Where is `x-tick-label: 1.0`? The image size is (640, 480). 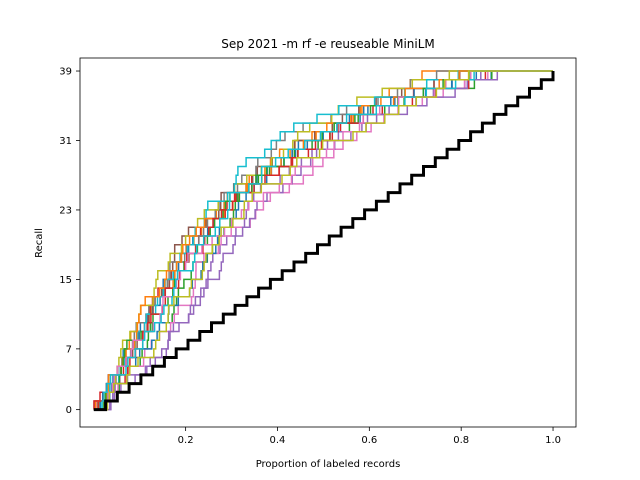
x-tick-label: 1.0 is located at coordinates (553, 440).